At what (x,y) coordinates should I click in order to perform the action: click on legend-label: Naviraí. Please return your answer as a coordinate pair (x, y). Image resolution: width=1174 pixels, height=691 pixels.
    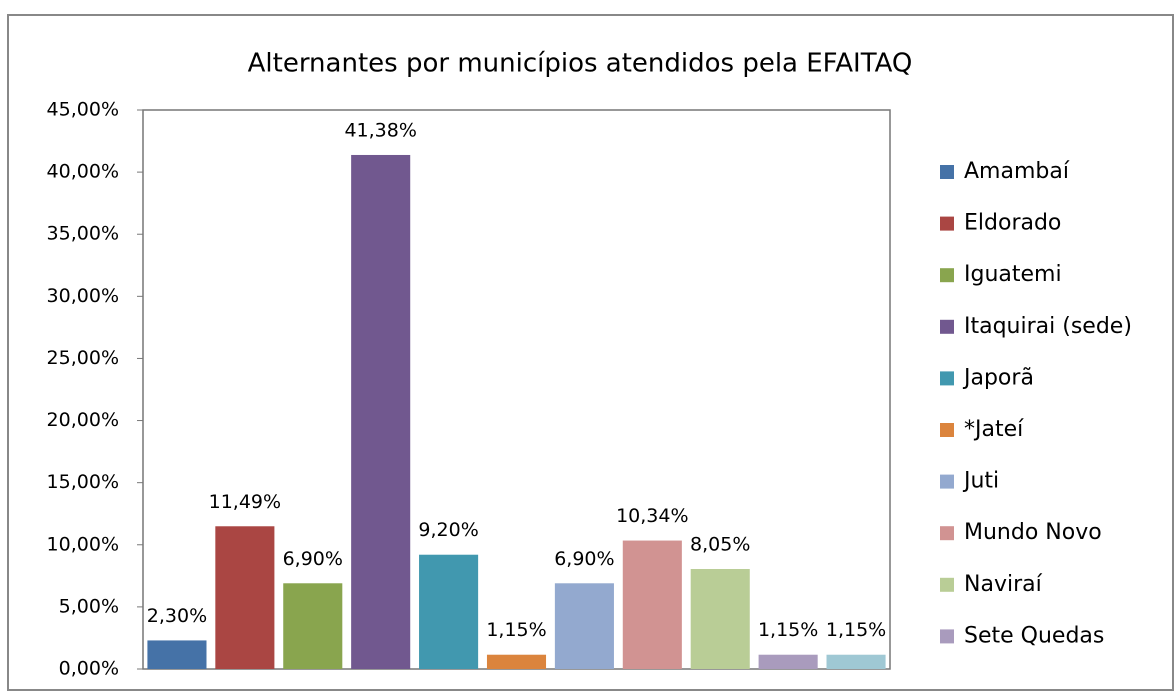
    Looking at the image, I should click on (1003, 584).